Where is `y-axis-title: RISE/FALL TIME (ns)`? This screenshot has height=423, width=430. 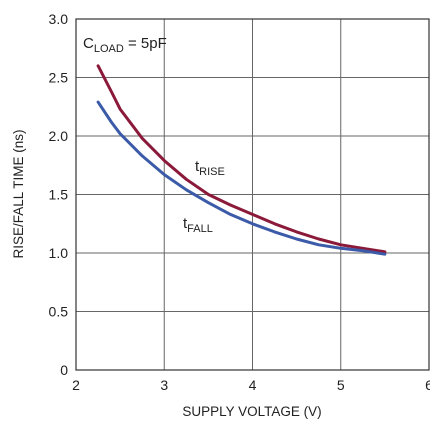
y-axis-title: RISE/FALL TIME (ns) is located at coordinates (18, 193).